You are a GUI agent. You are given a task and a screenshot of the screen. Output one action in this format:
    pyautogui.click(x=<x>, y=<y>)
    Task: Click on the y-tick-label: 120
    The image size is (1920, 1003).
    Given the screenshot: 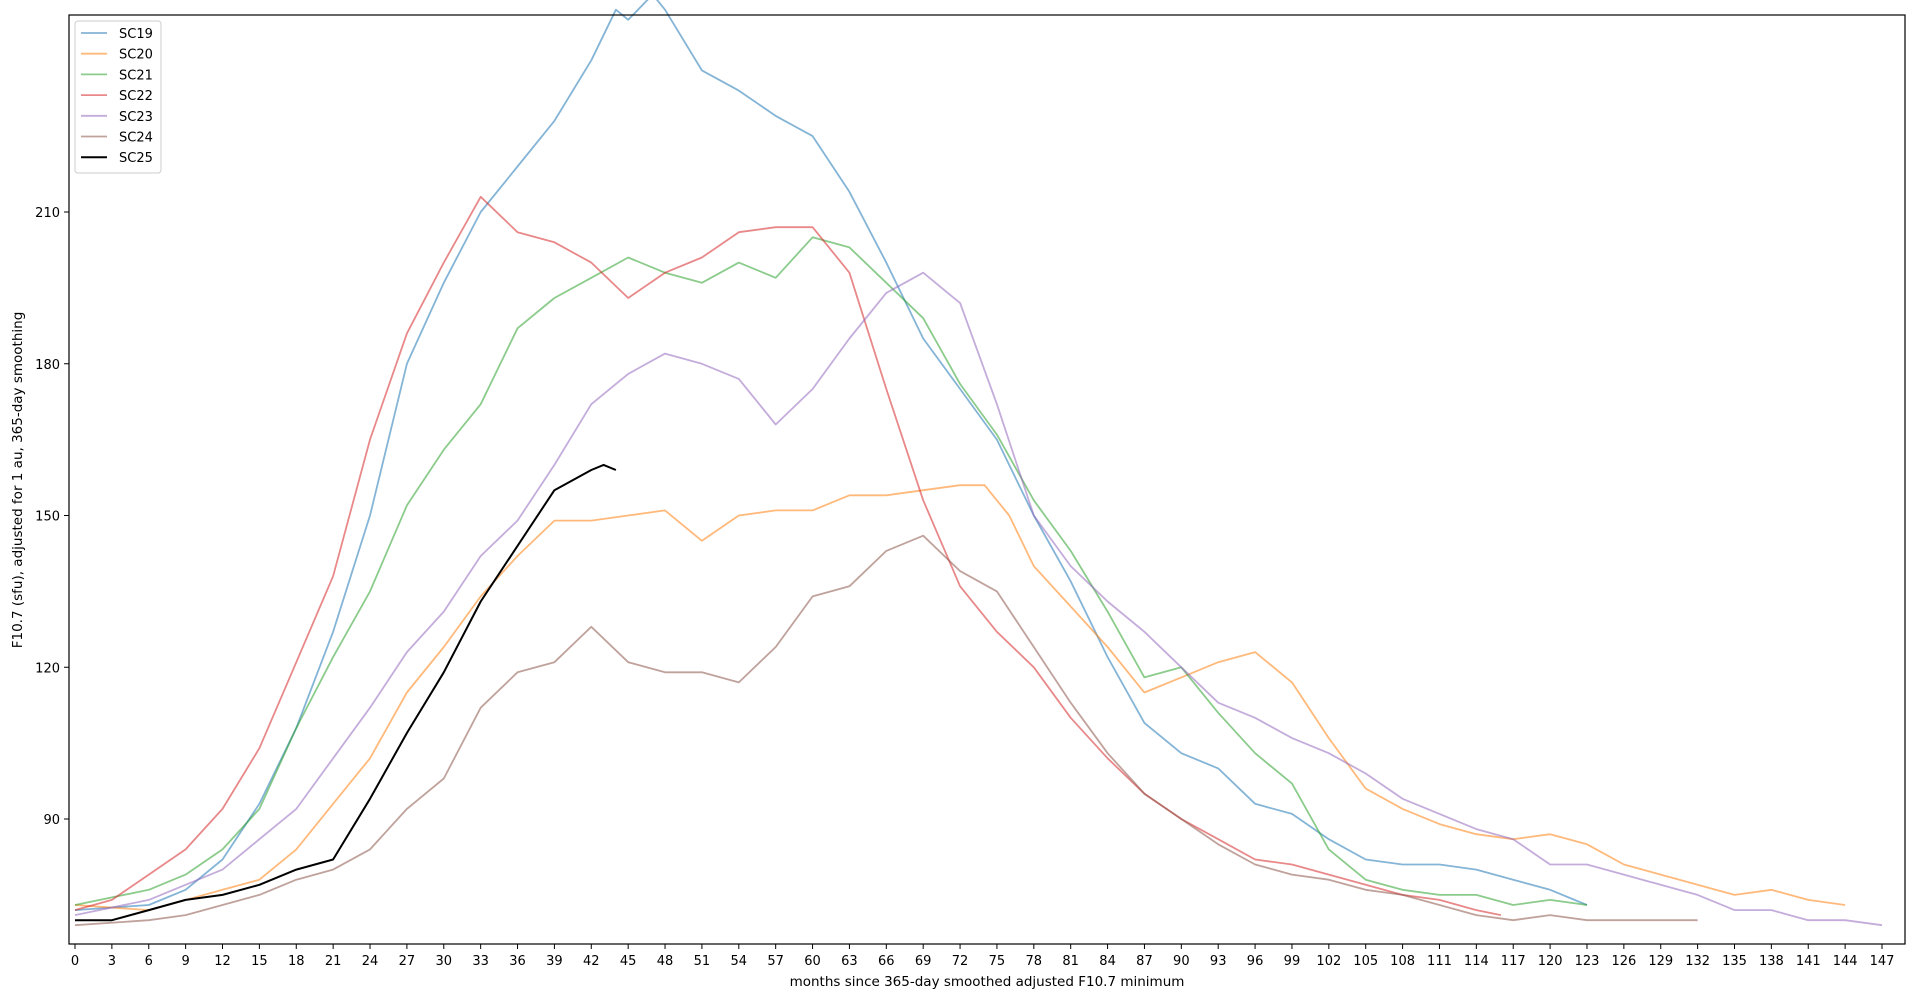 What is the action you would take?
    pyautogui.click(x=47, y=668)
    